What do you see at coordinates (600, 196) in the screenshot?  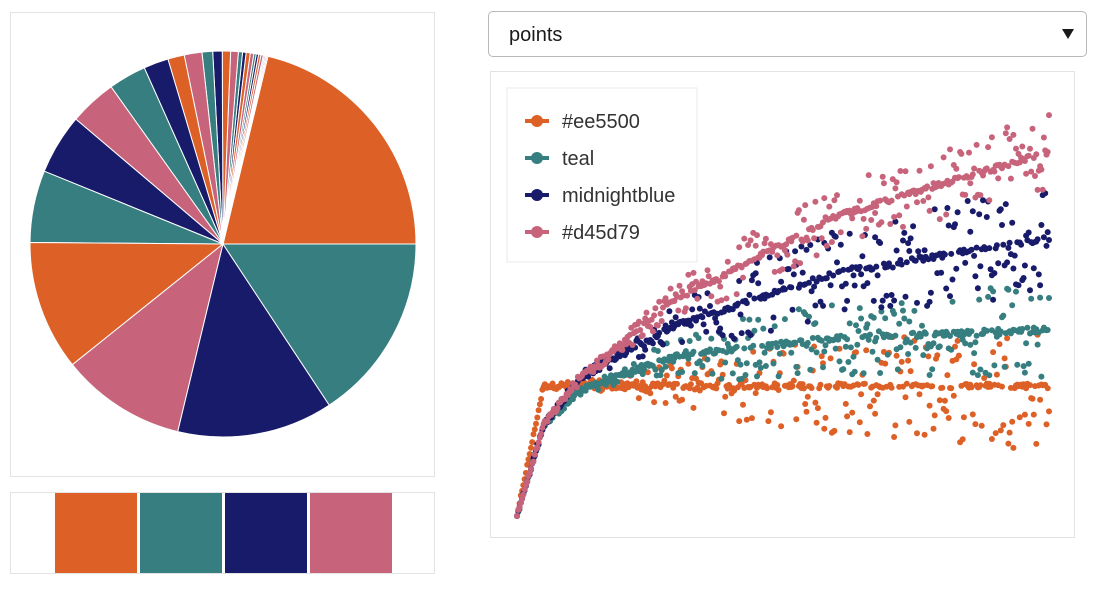 I see `legend-entry: midnightblue` at bounding box center [600, 196].